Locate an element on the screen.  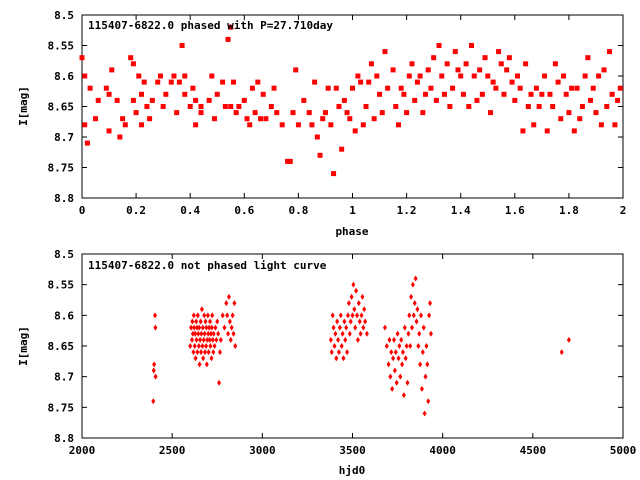
plot-title: 115407-6822.0 not phased light curve is located at coordinates (207, 265).